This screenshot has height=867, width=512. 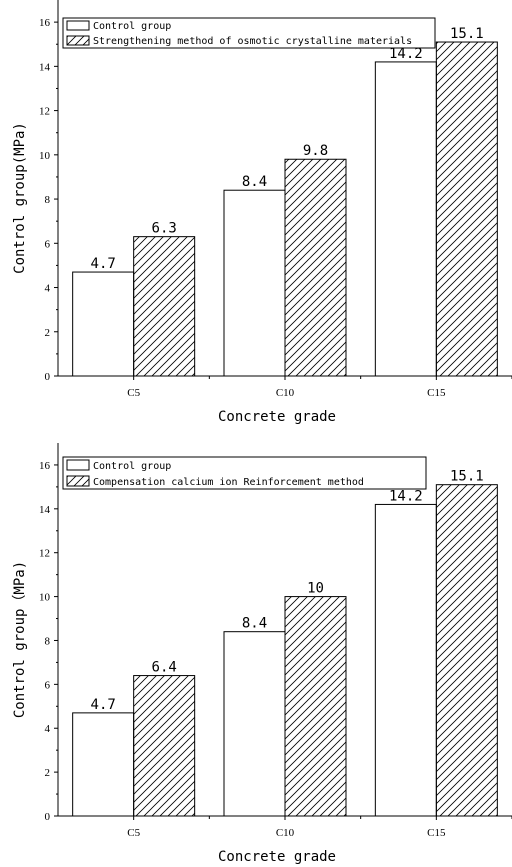 I want to click on value-label: 6.3, so click(x=164, y=229).